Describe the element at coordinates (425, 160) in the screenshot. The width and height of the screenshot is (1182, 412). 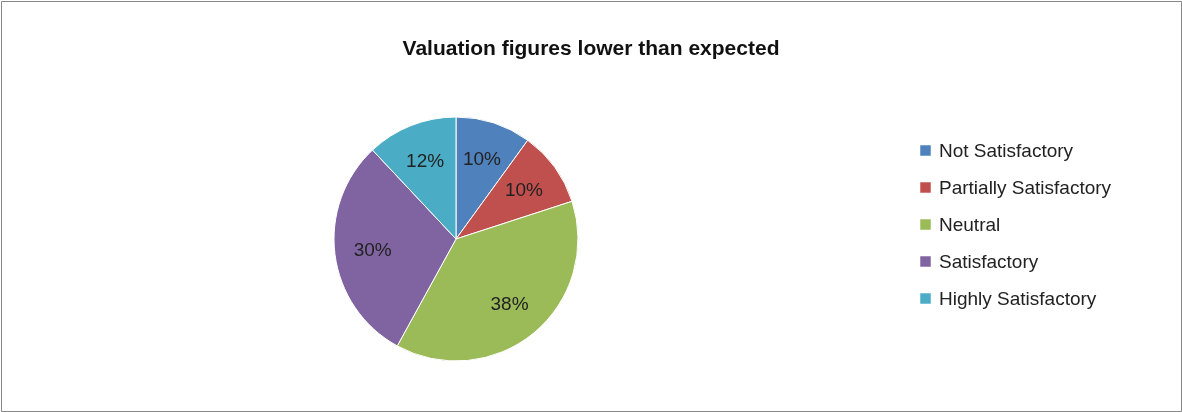
I see `data-label: 12%` at that location.